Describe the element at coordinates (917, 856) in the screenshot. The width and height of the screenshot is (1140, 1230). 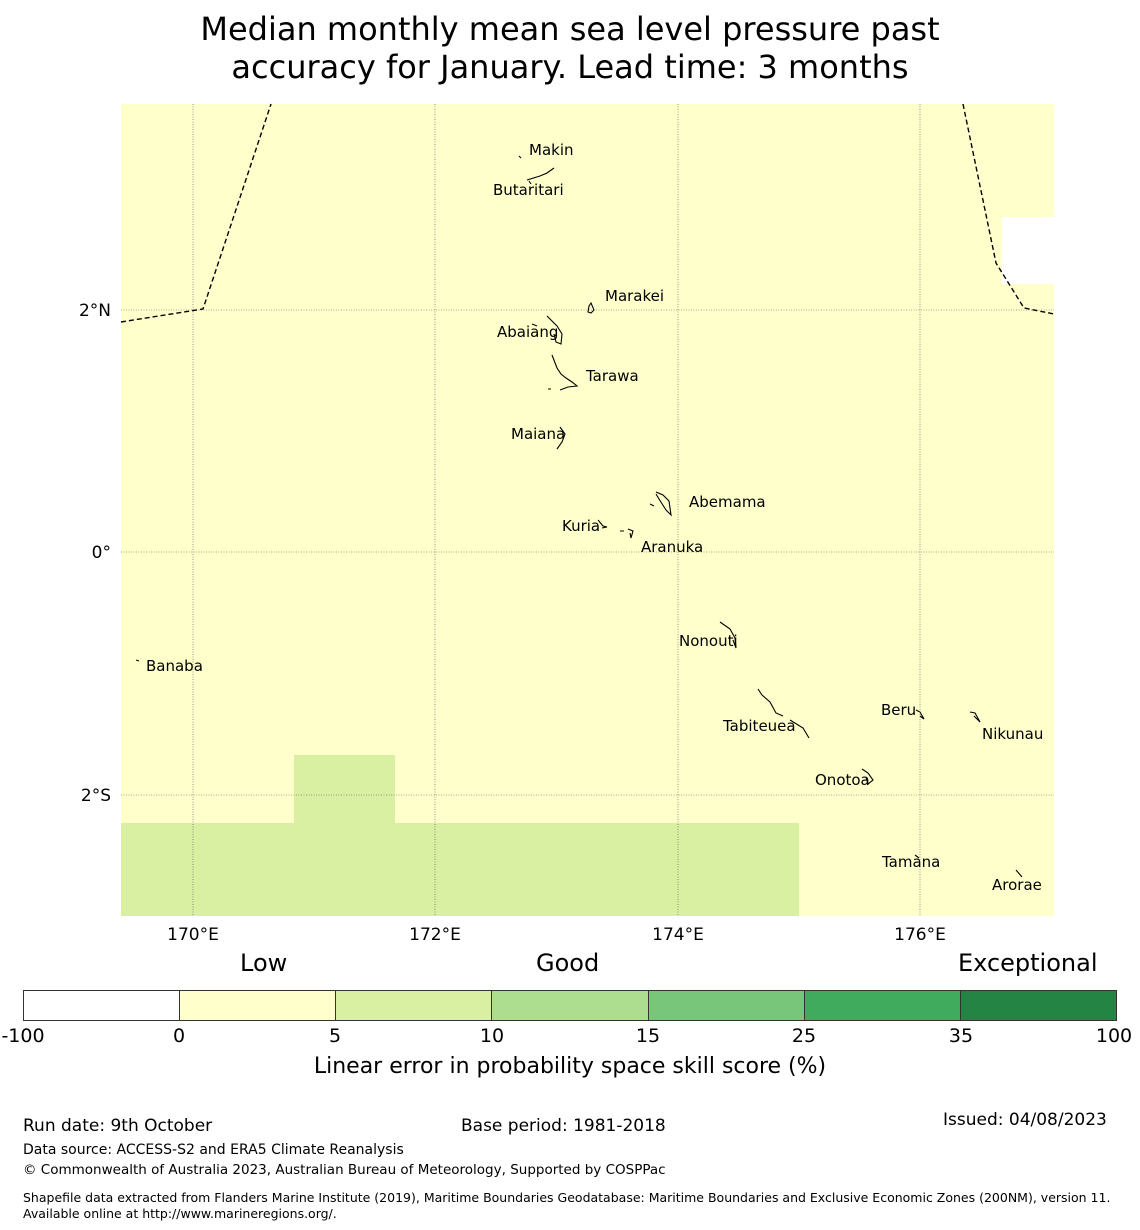
I see `island-tamana` at that location.